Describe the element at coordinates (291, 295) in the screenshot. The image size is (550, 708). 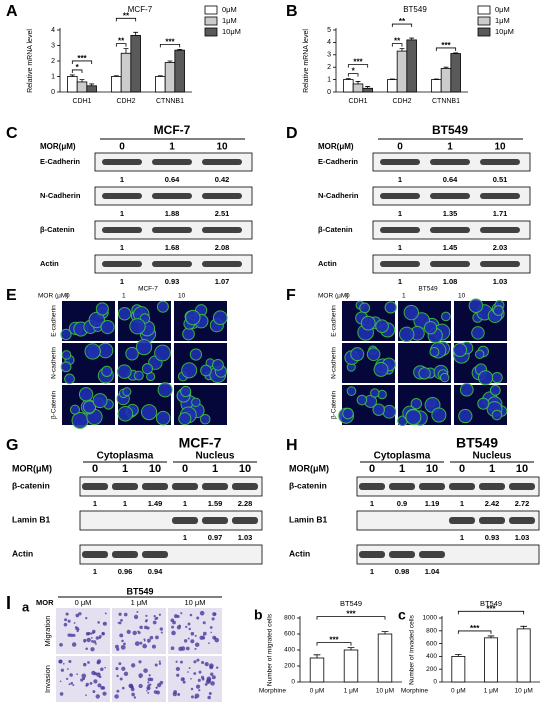
I see `panel-letter: F` at that location.